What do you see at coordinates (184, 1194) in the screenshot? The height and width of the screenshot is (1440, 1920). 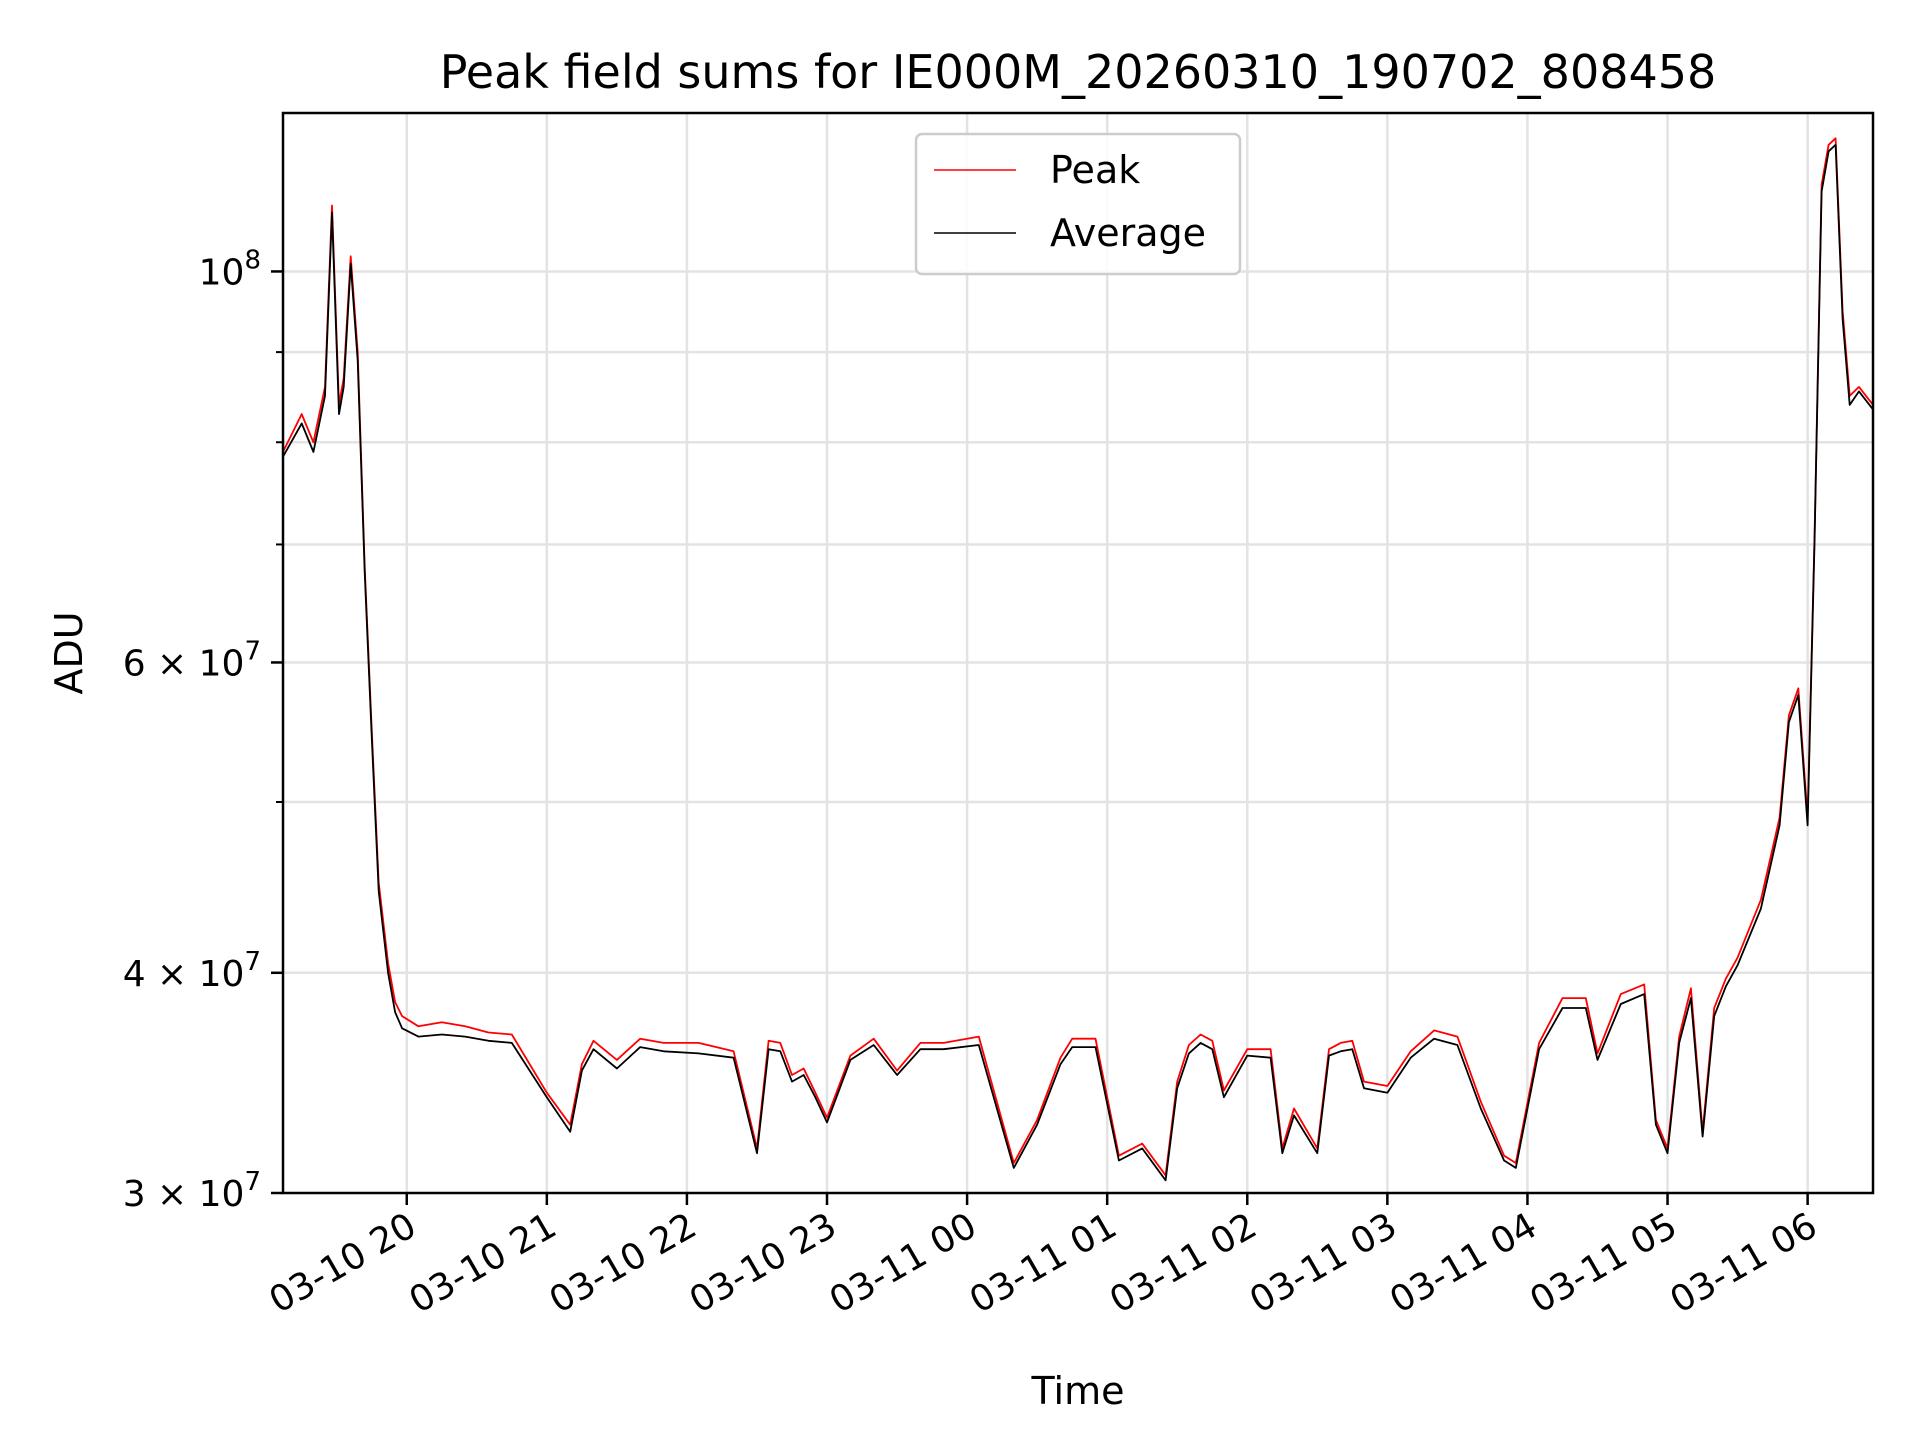 I see `y-tick-base: 3 × 10` at bounding box center [184, 1194].